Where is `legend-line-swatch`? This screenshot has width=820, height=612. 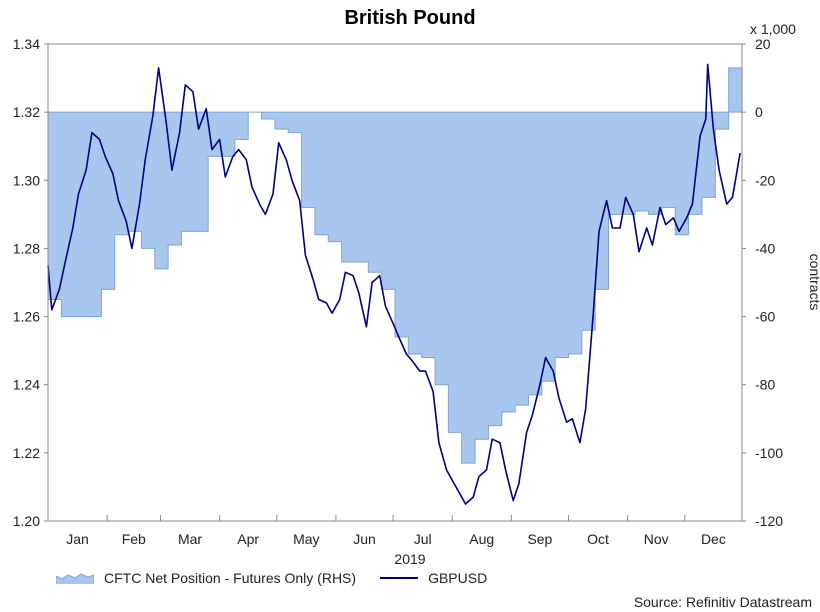 legend-line-swatch is located at coordinates (399, 578).